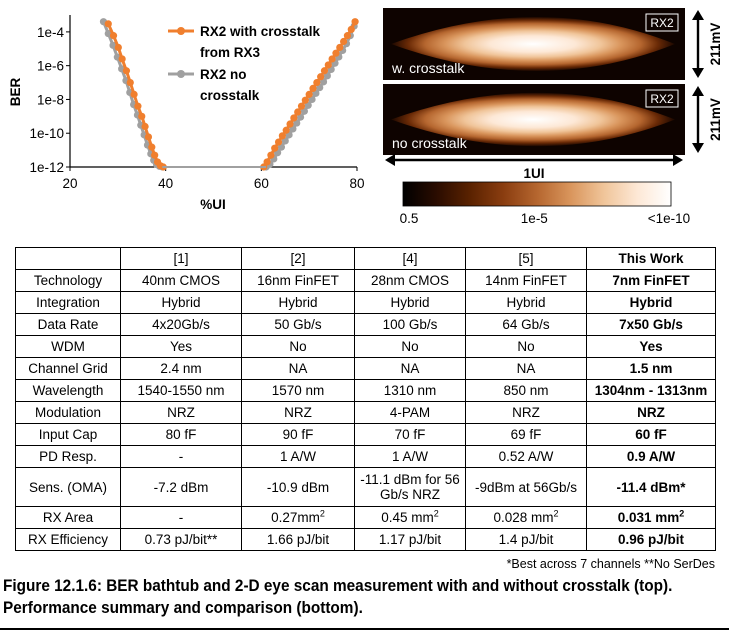  What do you see at coordinates (15, 92) in the screenshot?
I see `y-axis-label: BER` at bounding box center [15, 92].